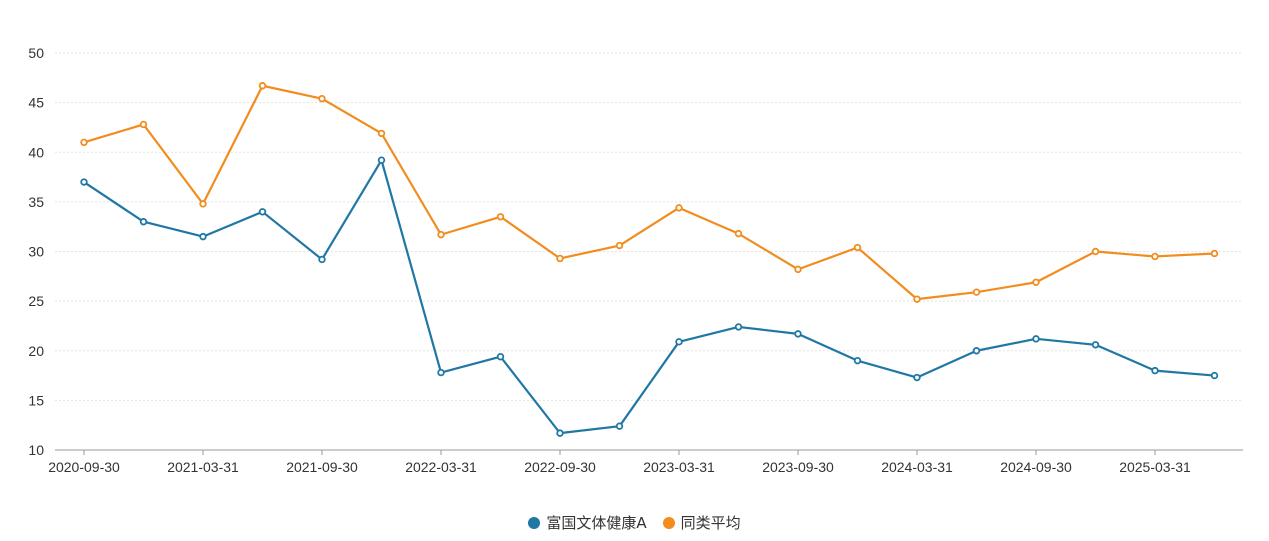 The image size is (1269, 541). Describe the element at coordinates (679, 467) in the screenshot. I see `x-tick-label: 2023-03-31` at that location.